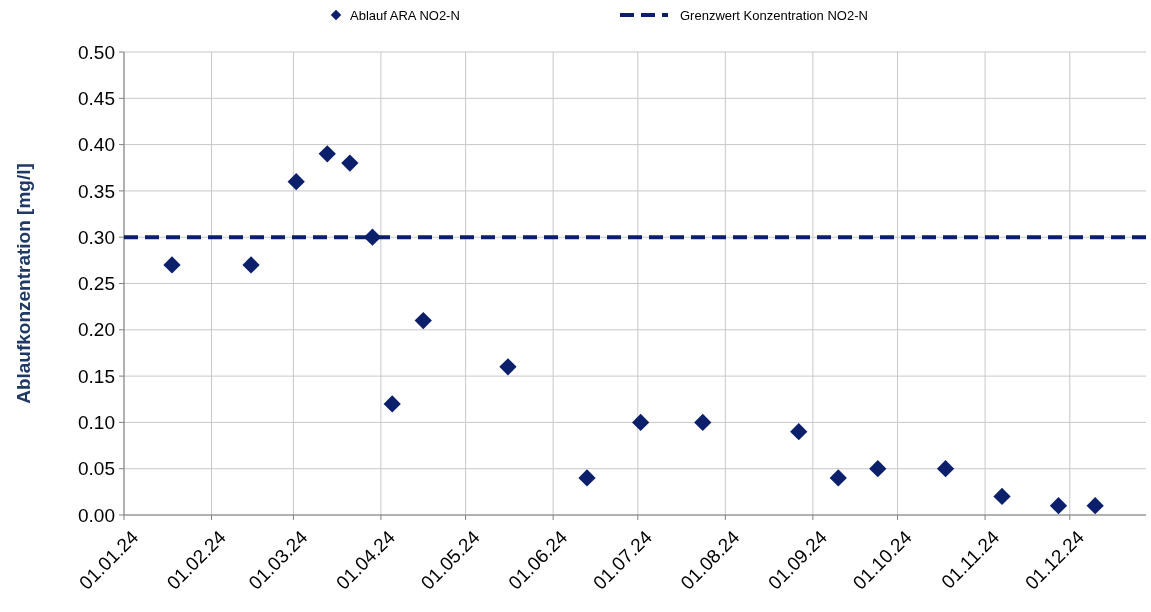 This screenshot has width=1151, height=612. Describe the element at coordinates (96, 98) in the screenshot. I see `y-tick-label: 0.45` at that location.